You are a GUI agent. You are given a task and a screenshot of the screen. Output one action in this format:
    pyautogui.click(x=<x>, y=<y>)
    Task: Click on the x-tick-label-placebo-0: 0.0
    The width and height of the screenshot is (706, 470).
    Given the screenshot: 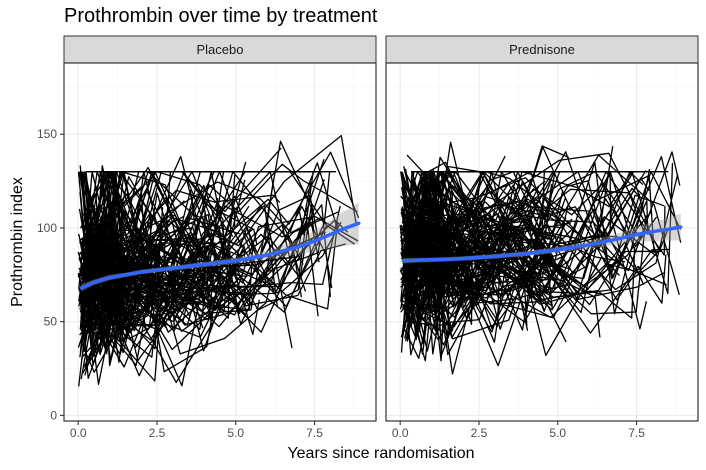 What is the action you would take?
    pyautogui.click(x=78, y=433)
    